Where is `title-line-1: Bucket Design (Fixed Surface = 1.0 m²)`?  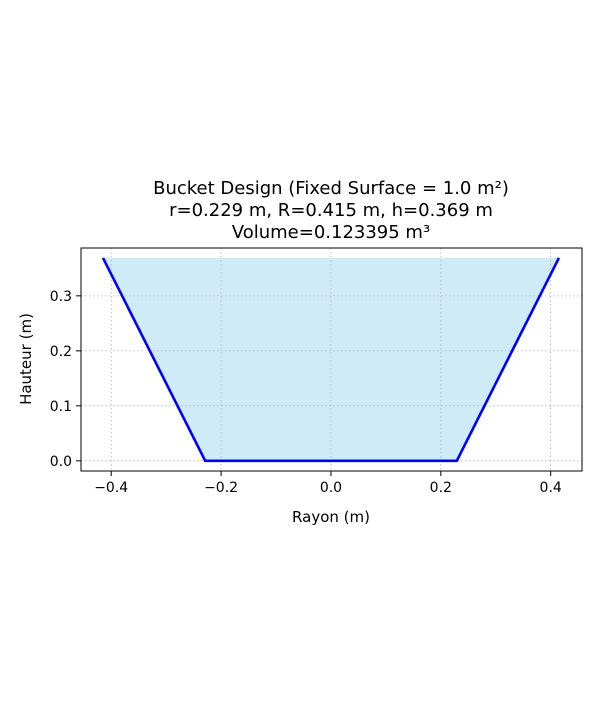 title-line-1: Bucket Design (Fixed Surface = 1.0 m²) is located at coordinates (331, 188).